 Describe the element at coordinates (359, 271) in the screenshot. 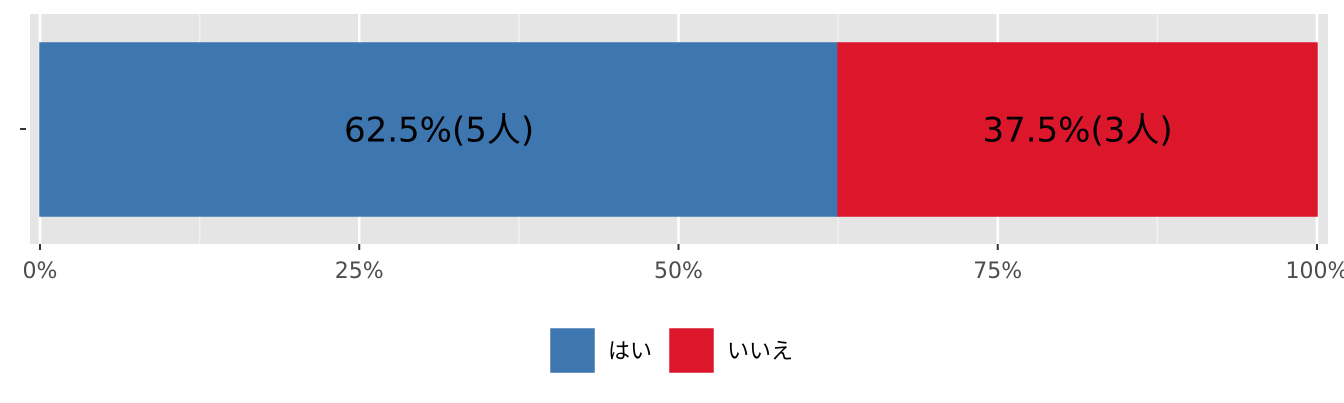

I see `x-tick-label: 25%` at that location.